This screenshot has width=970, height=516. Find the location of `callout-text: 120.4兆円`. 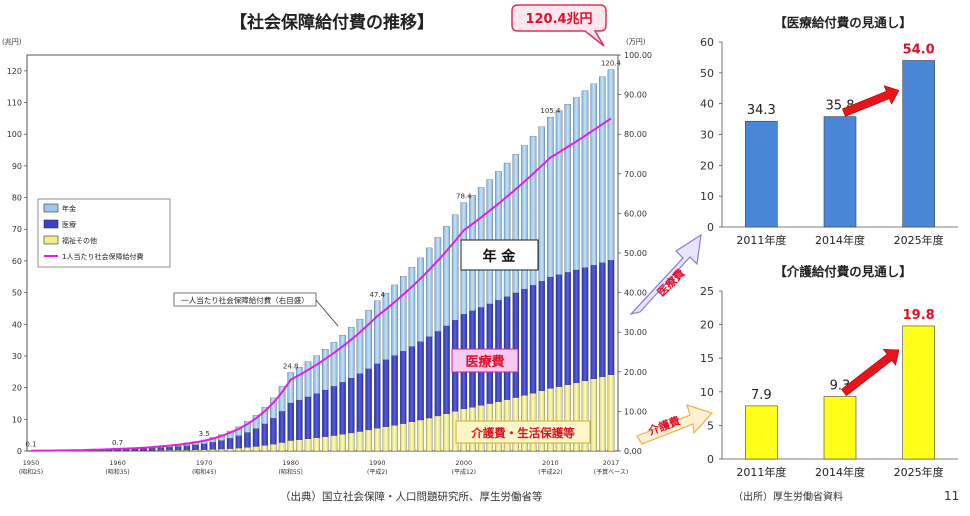

callout-text: 120.4兆円 is located at coordinates (558, 19).